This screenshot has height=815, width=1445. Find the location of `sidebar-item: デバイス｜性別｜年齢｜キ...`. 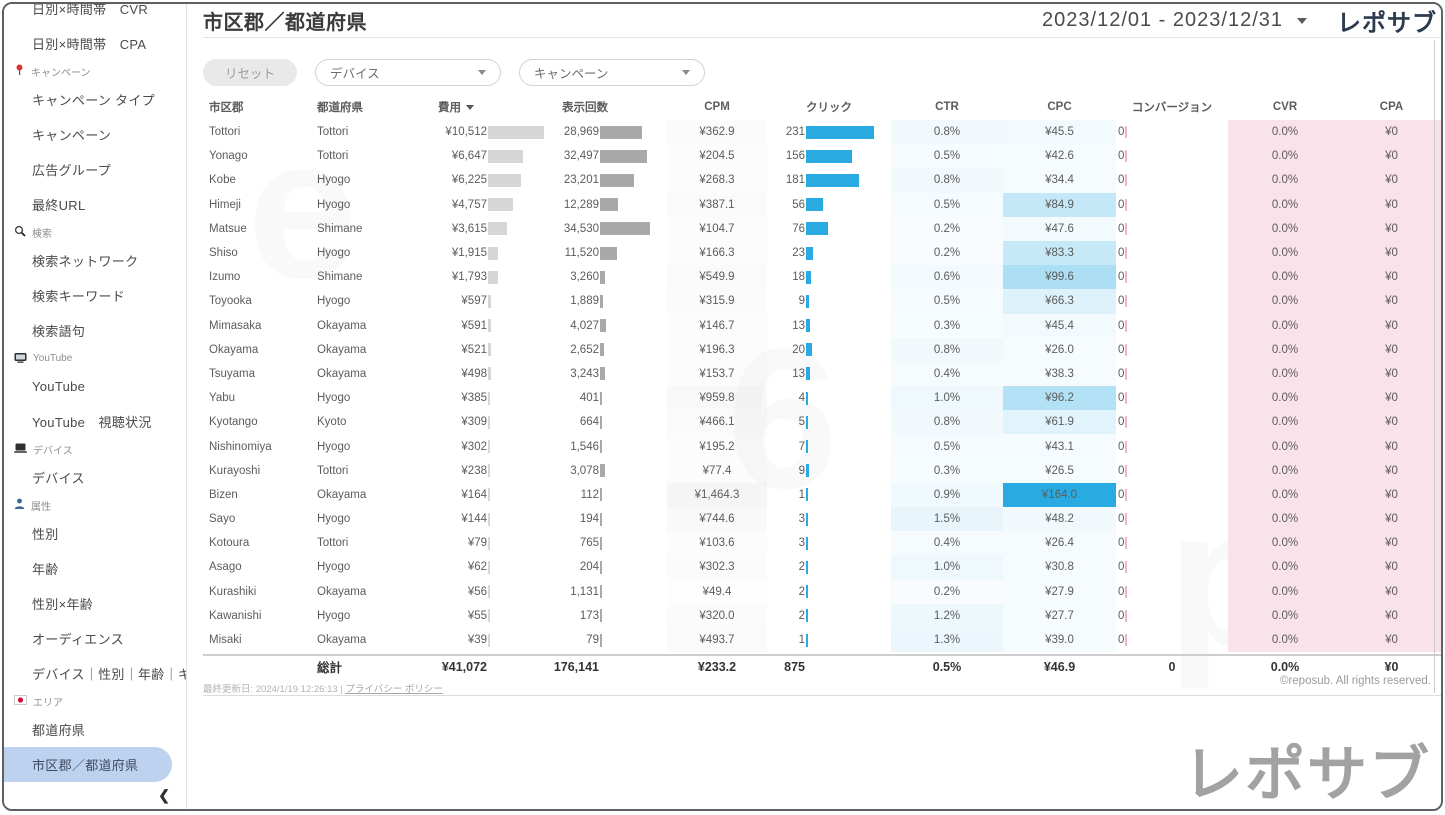

sidebar-item: デバイス｜性別｜年齢｜キ... is located at coordinates (109, 674).